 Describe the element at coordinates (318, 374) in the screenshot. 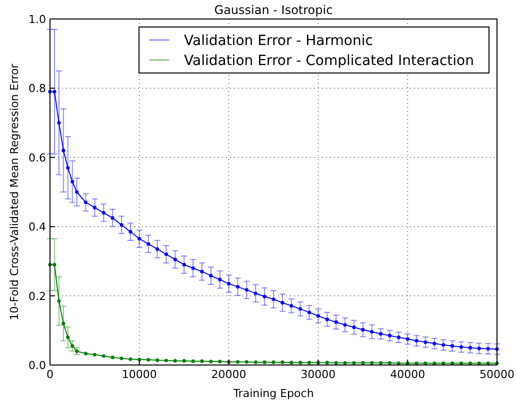

I see `x-tick-label: 30000` at that location.